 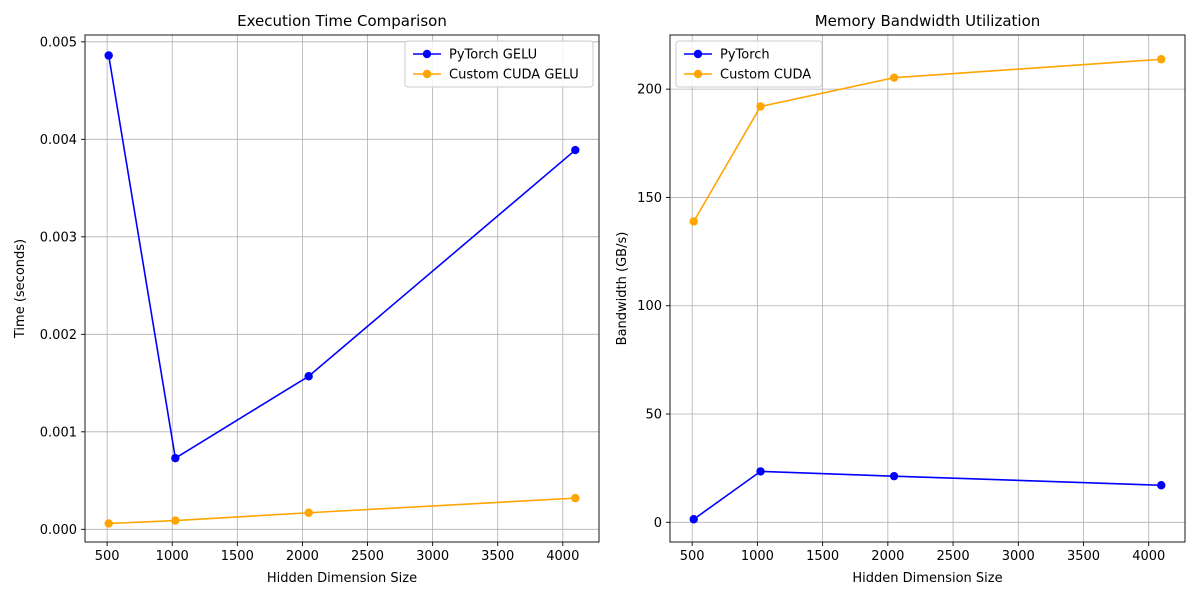 What do you see at coordinates (649, 90) in the screenshot?
I see `y-tick-label: 200` at bounding box center [649, 90].